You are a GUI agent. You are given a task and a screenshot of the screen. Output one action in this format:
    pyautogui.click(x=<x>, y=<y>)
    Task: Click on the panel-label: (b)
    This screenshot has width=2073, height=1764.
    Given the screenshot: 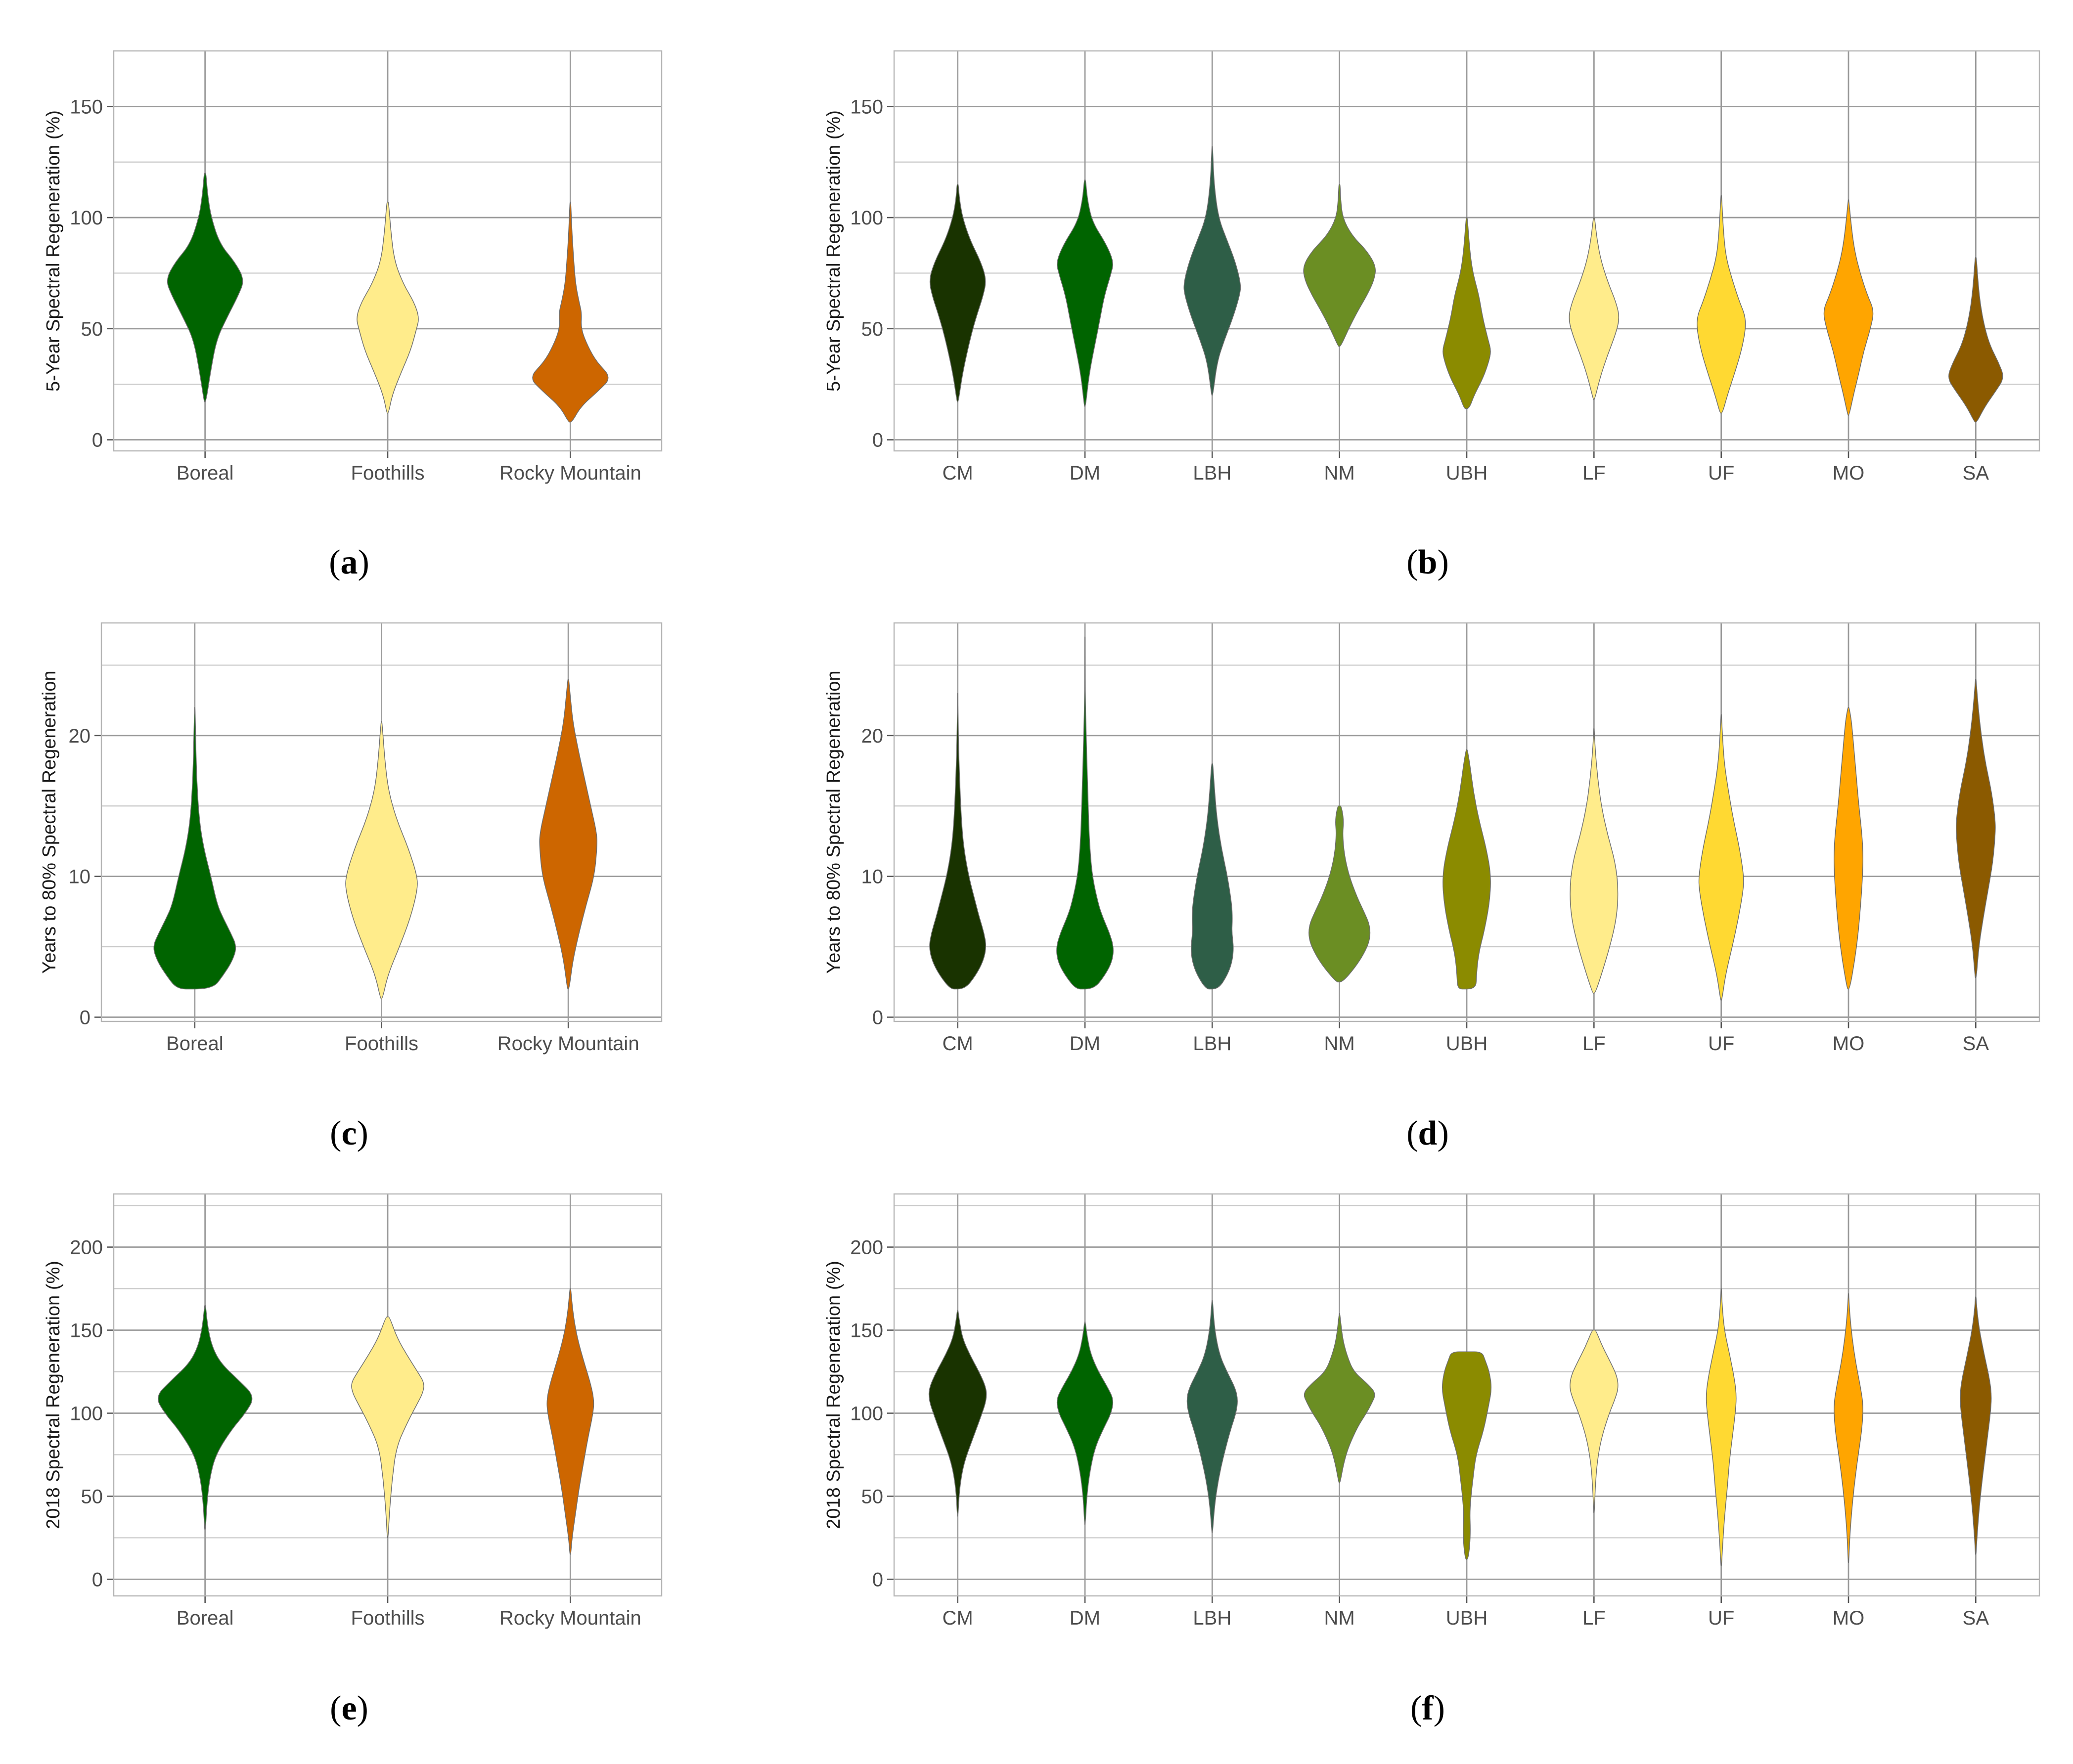 What is the action you would take?
    pyautogui.click(x=1427, y=562)
    